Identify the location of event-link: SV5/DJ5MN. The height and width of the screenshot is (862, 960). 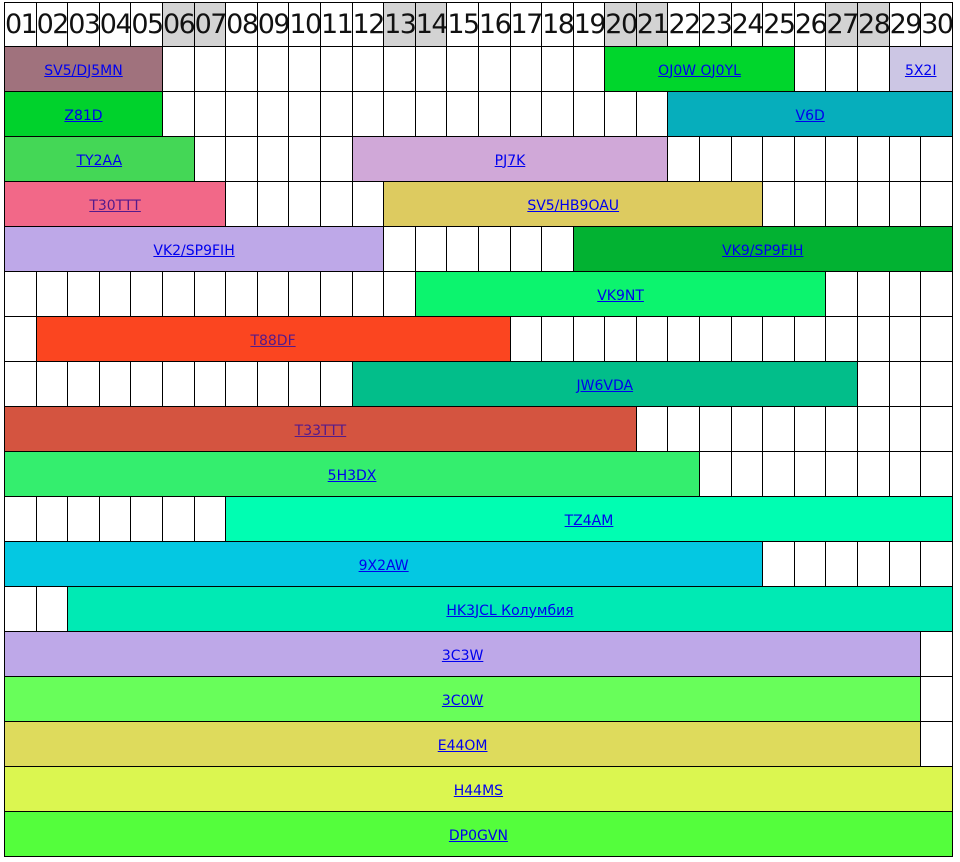
(83, 70).